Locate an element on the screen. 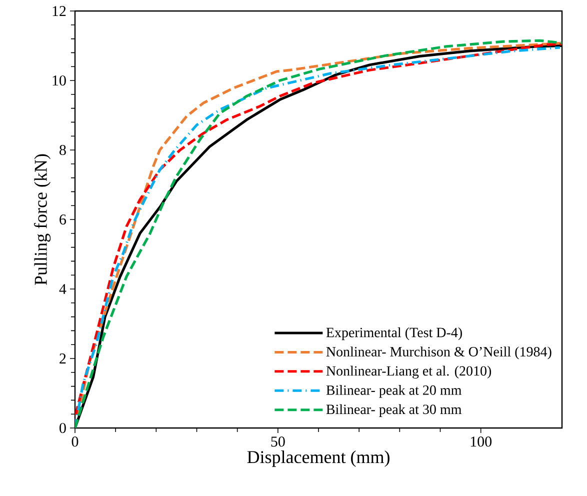 Image resolution: width=587 pixels, height=496 pixels. x-tick-label: 100 is located at coordinates (481, 441).